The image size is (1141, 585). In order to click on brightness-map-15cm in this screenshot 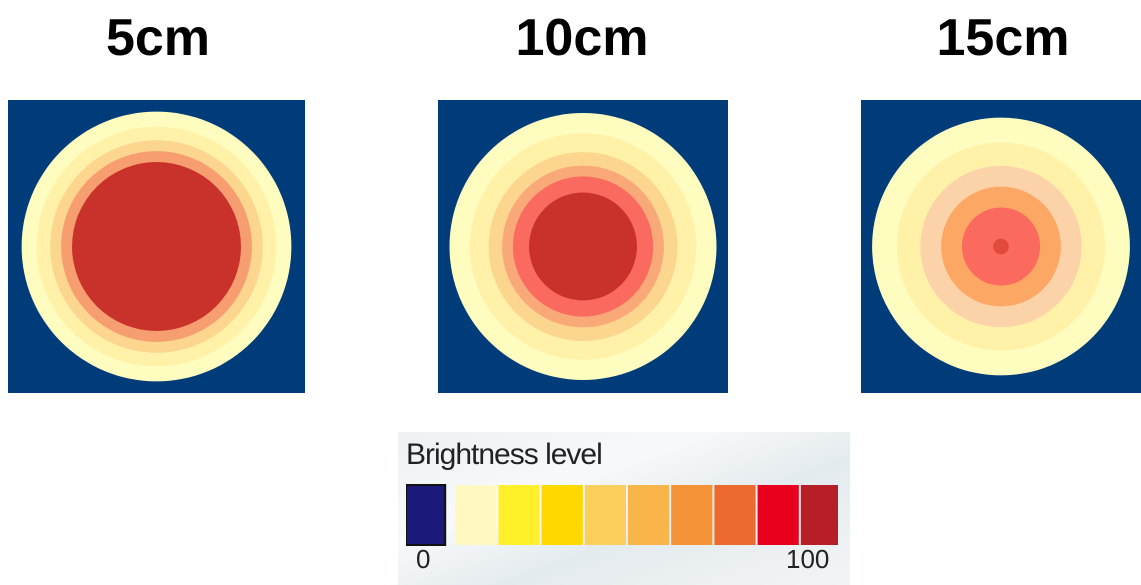, I will do `click(1001, 246)`.